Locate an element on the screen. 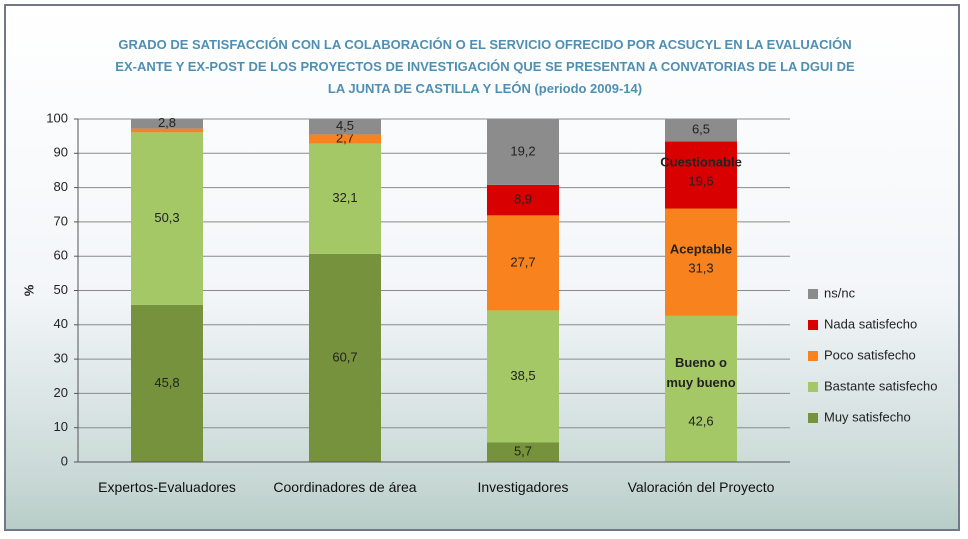 The image size is (968, 539). data-label: 27,7 is located at coordinates (522, 261).